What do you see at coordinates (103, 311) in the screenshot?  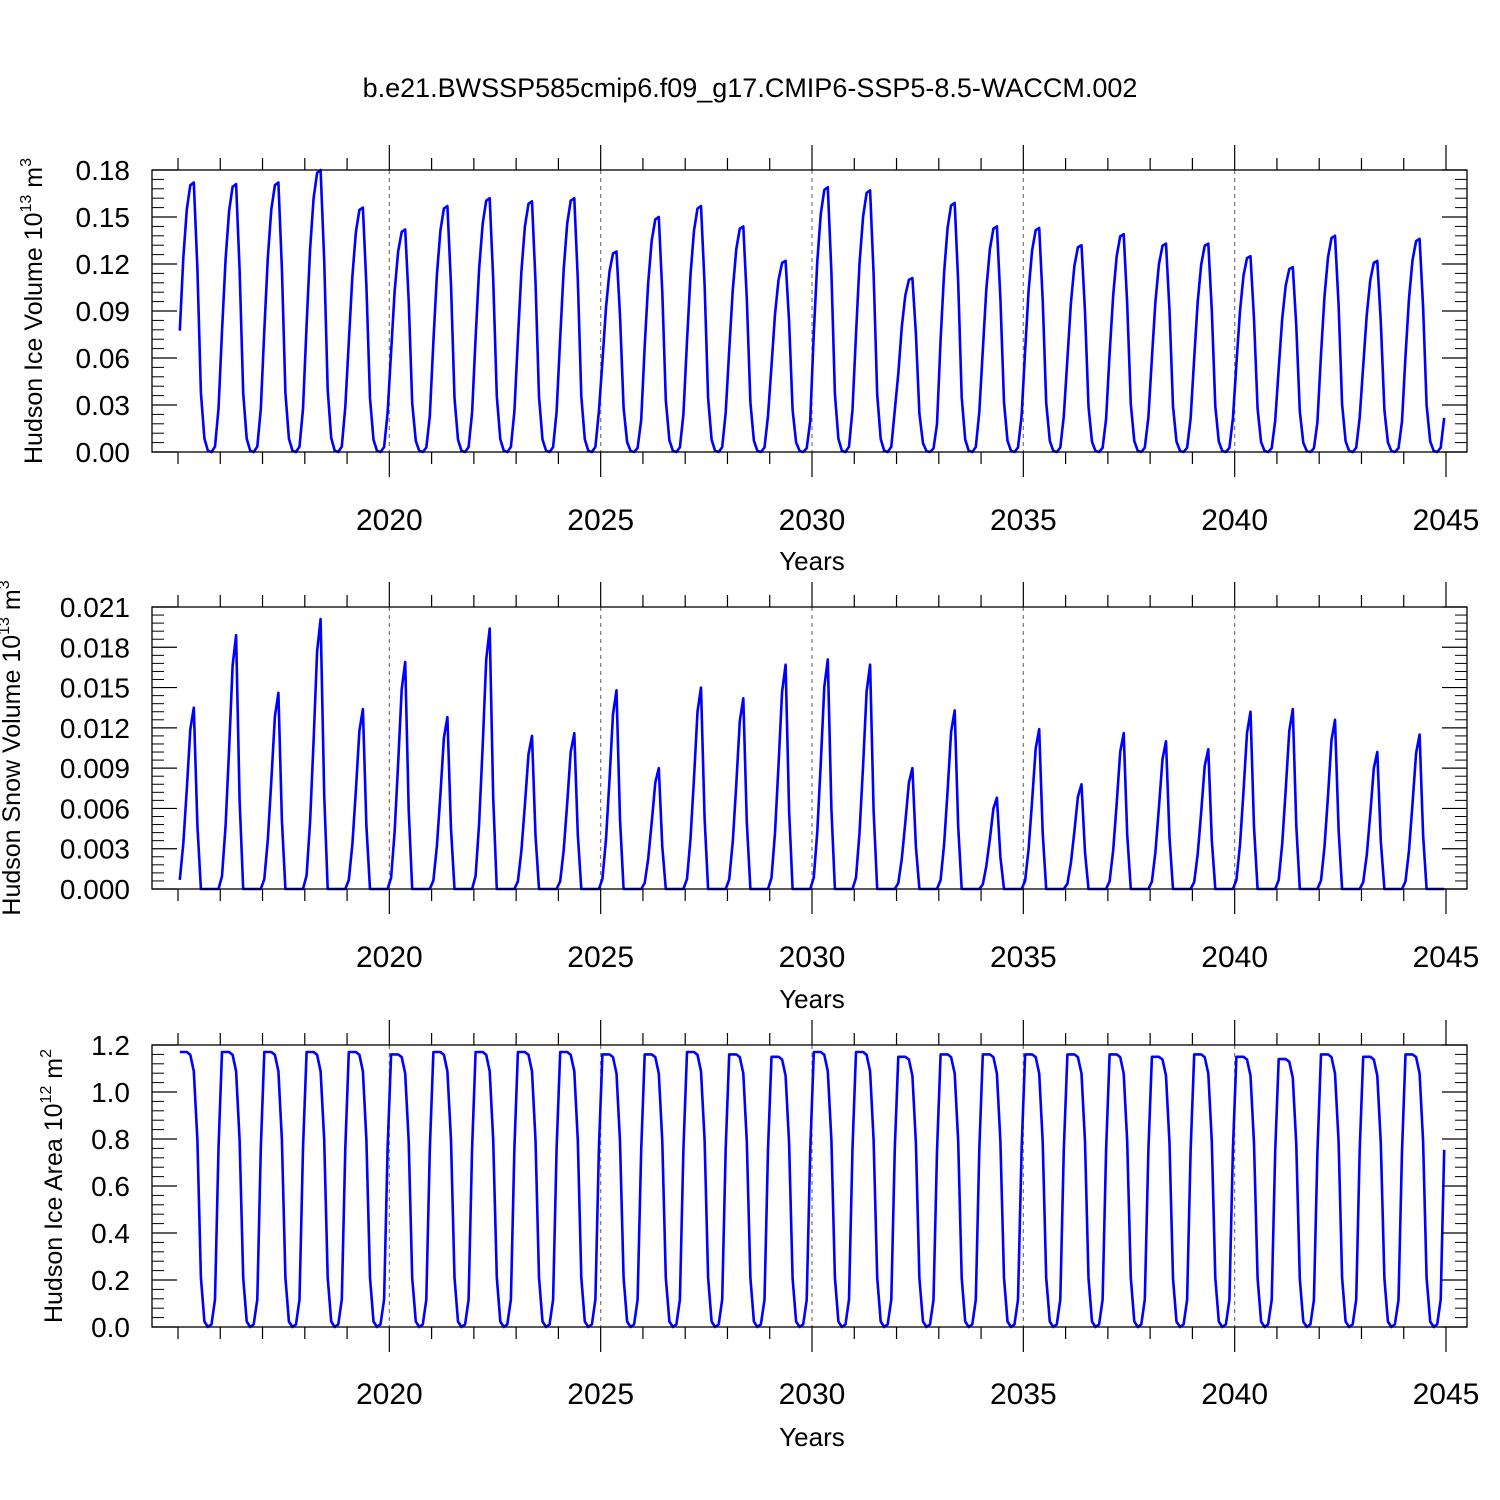 I see `y-tick-label: 0.09` at bounding box center [103, 311].